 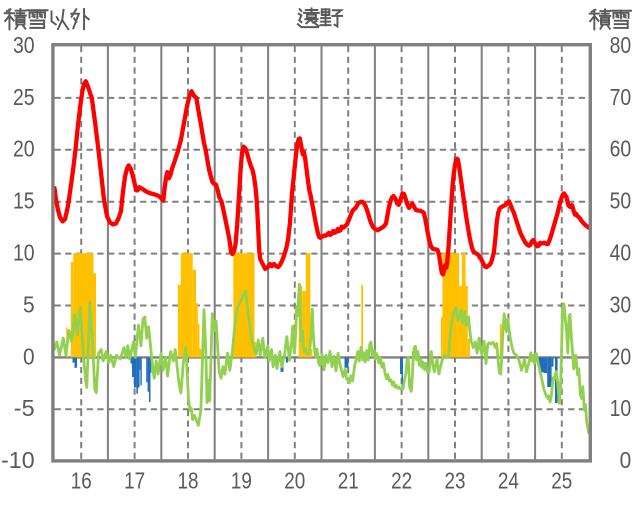 What do you see at coordinates (621, 149) in the screenshot?
I see `svg-text: 60` at bounding box center [621, 149].